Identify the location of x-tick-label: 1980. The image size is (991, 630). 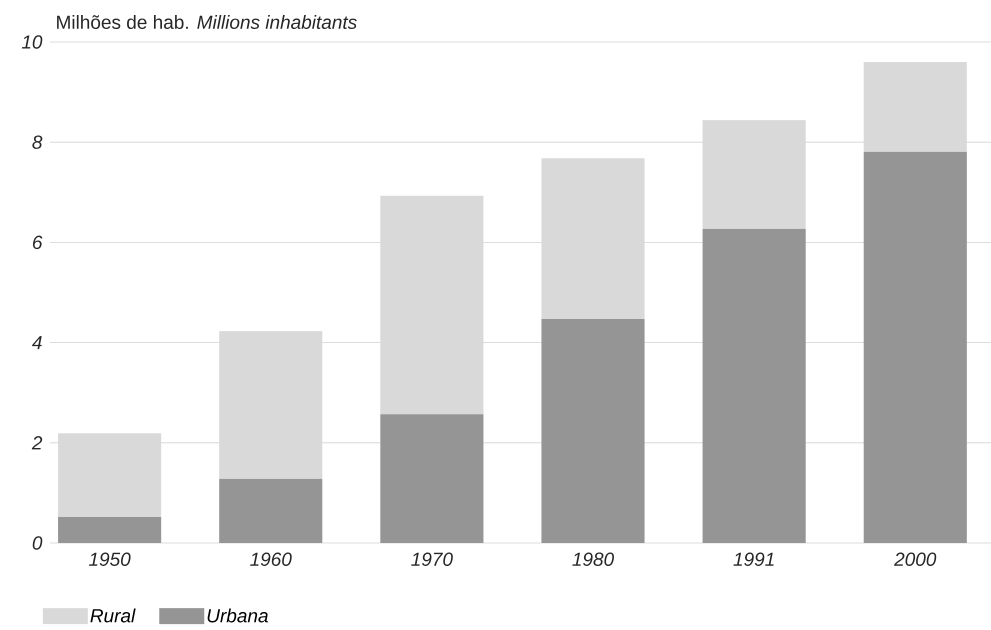
(593, 559).